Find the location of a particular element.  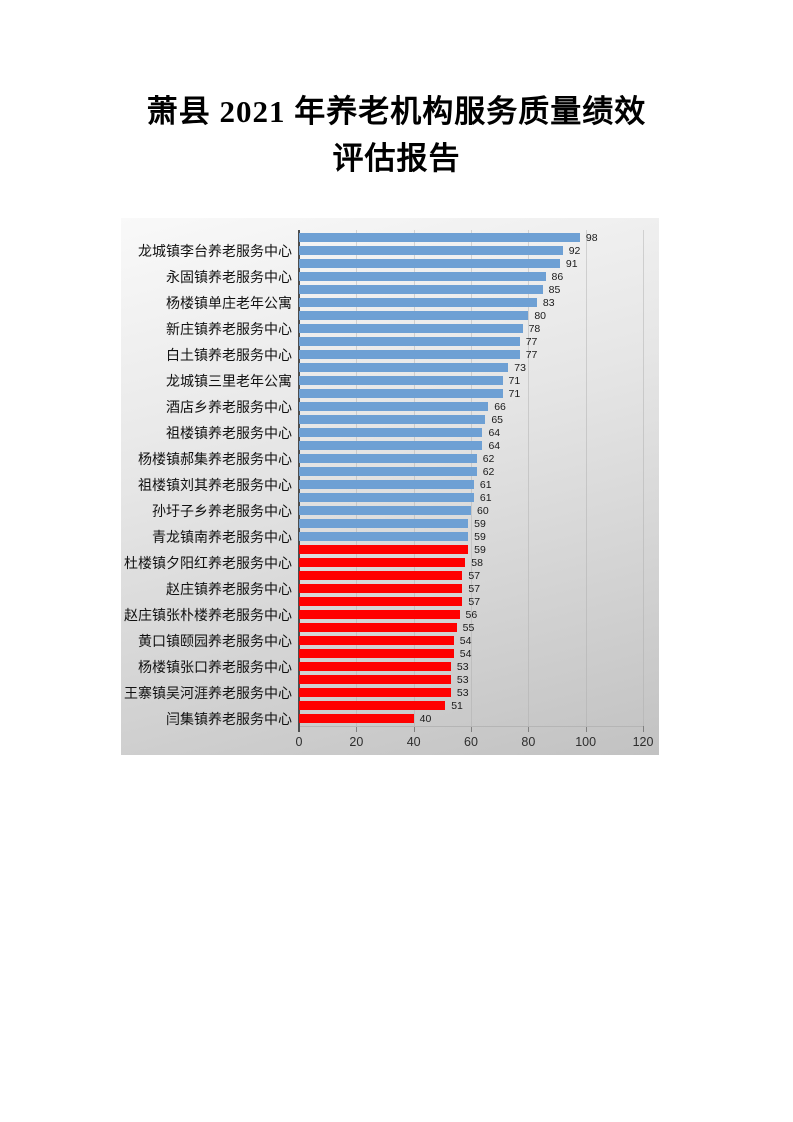

category-label: 白土镇养老服务中心 is located at coordinates (229, 356).